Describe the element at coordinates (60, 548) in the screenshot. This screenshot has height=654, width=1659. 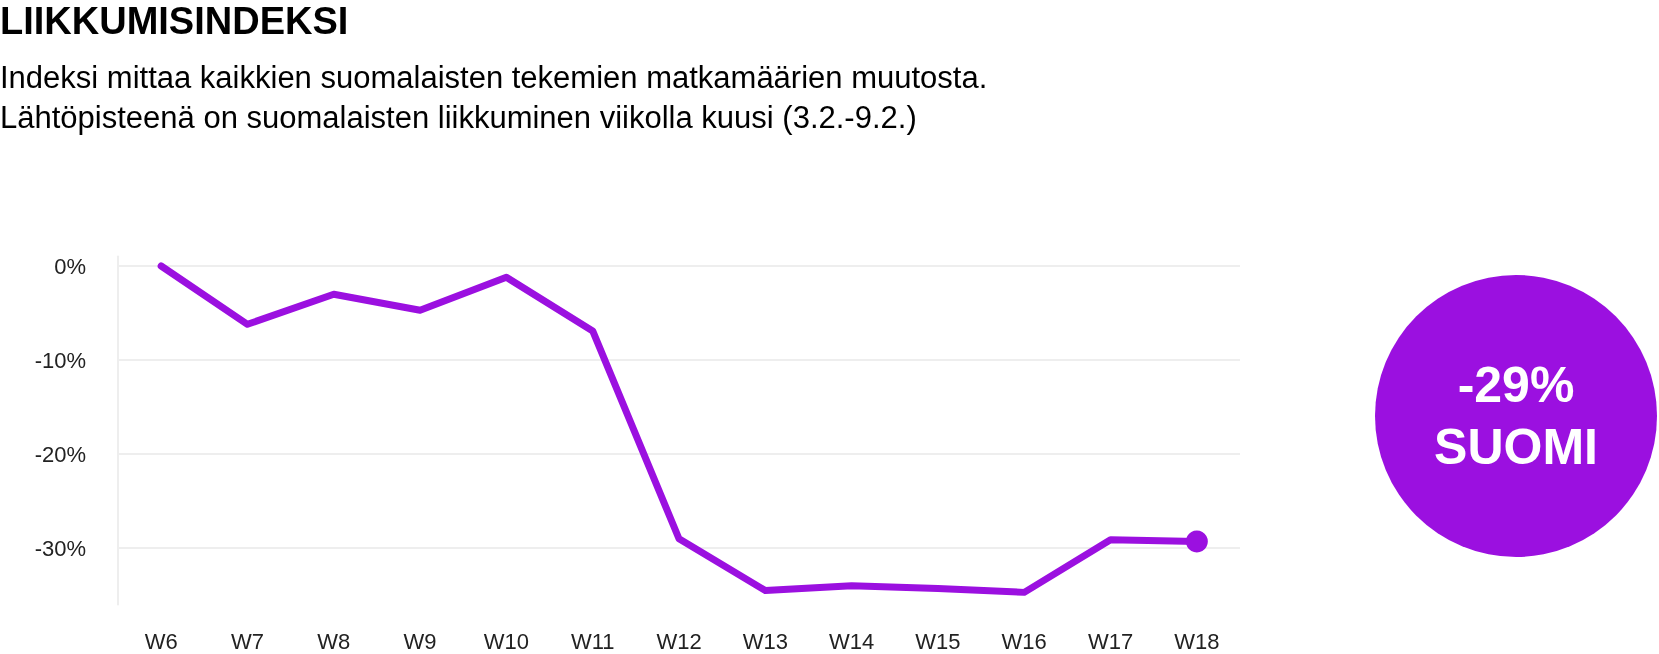
I see `y-tick-label: -30%` at that location.